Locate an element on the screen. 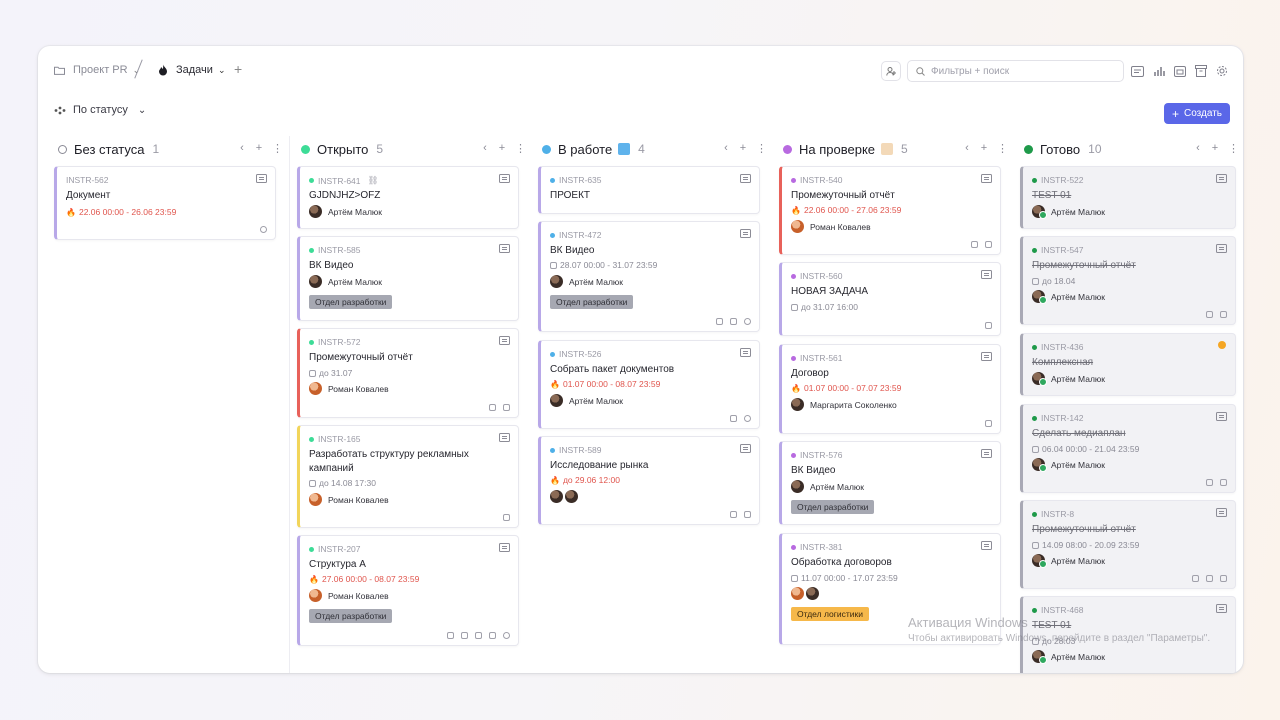 This screenshot has height=720, width=1280. card-view-icon is located at coordinates (1137, 71).